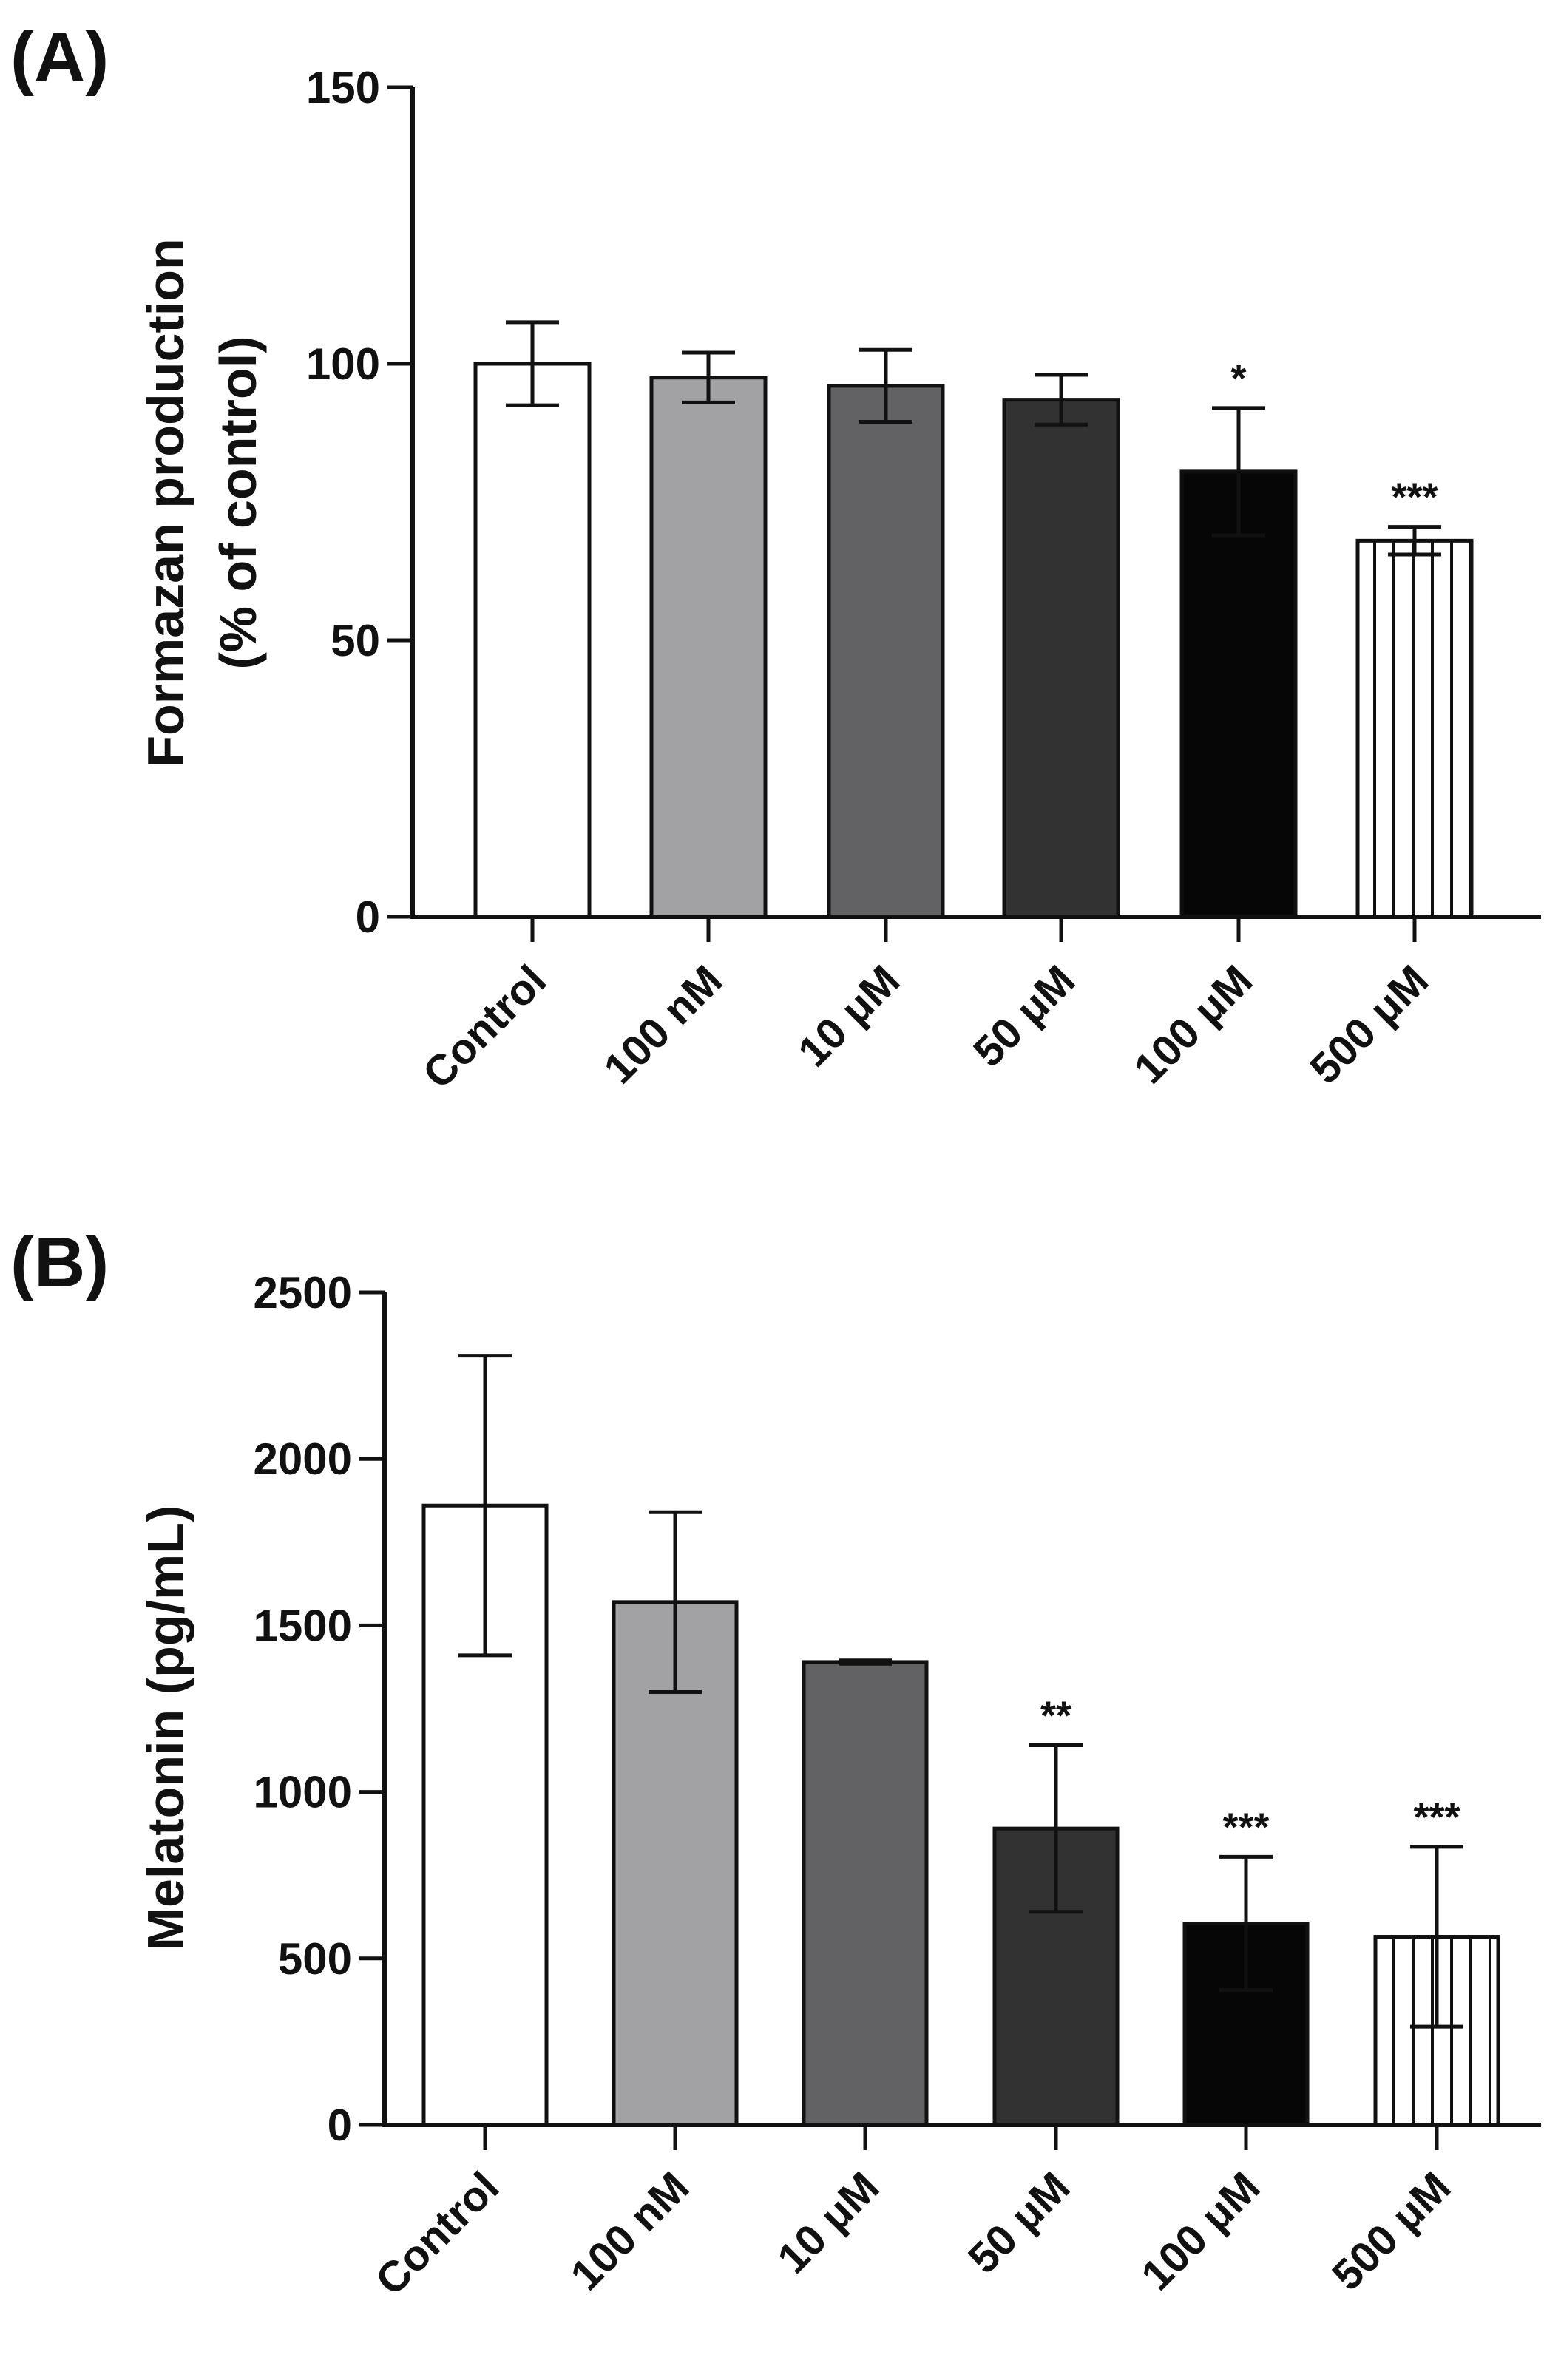 This screenshot has height=2380, width=1561. Describe the element at coordinates (1201, 2231) in the screenshot. I see `panel-b-category-label-5: 100 μM` at that location.